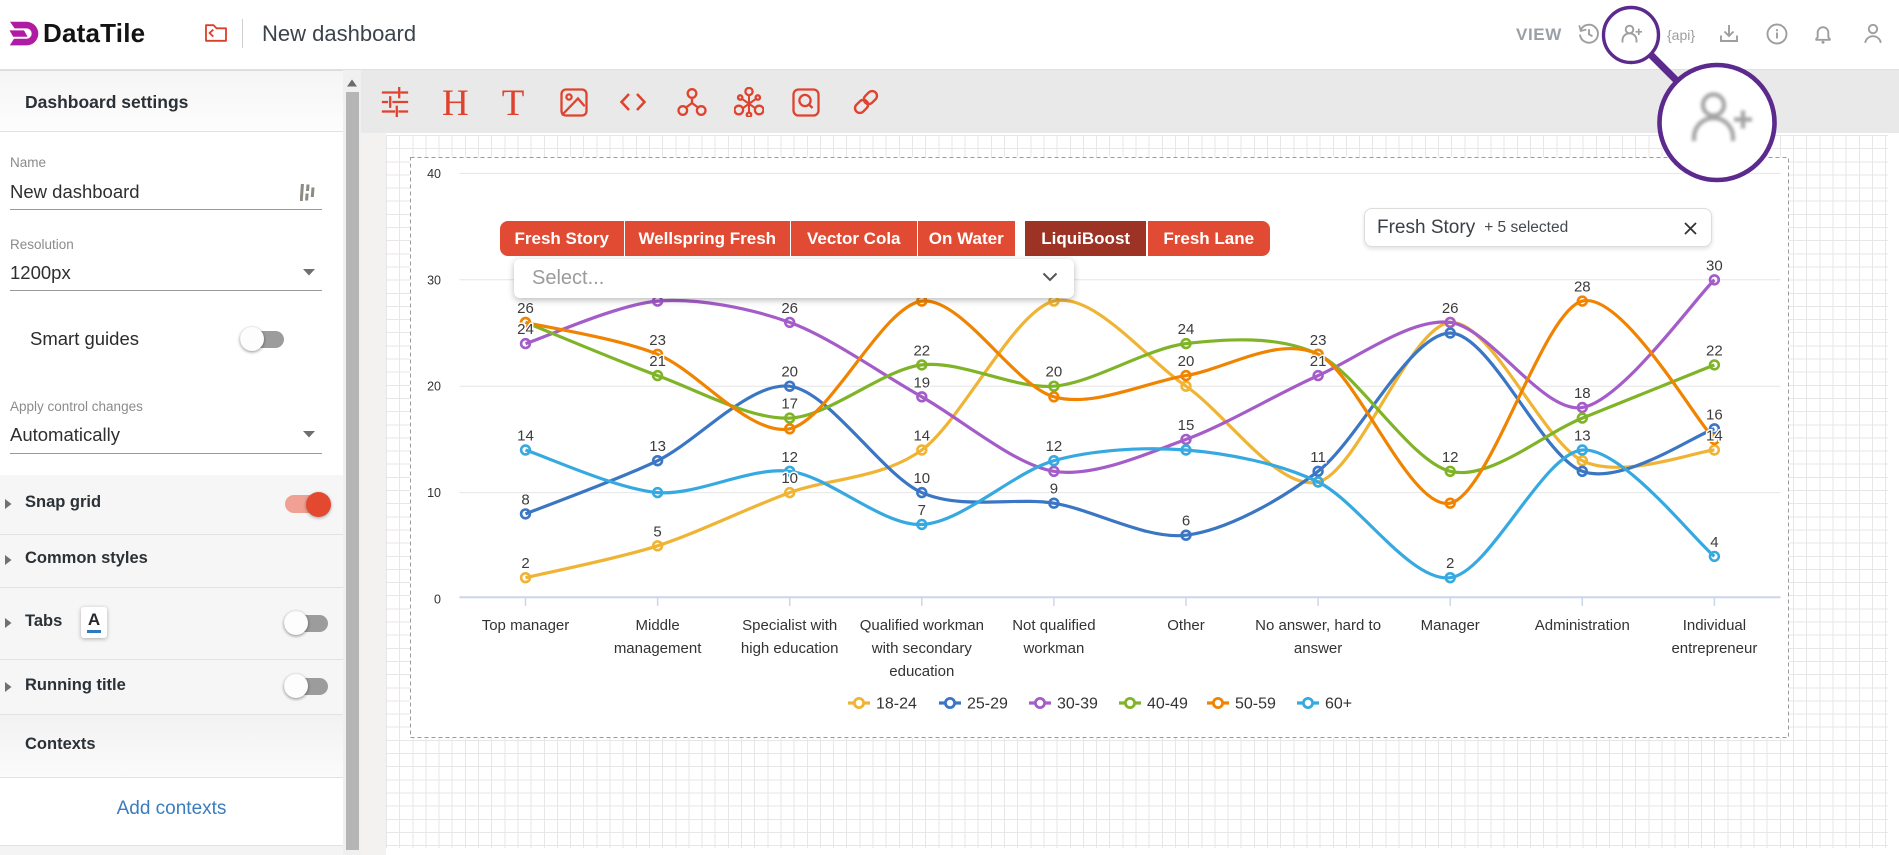  Describe the element at coordinates (790, 648) in the screenshot. I see `svg-text: high education` at that location.